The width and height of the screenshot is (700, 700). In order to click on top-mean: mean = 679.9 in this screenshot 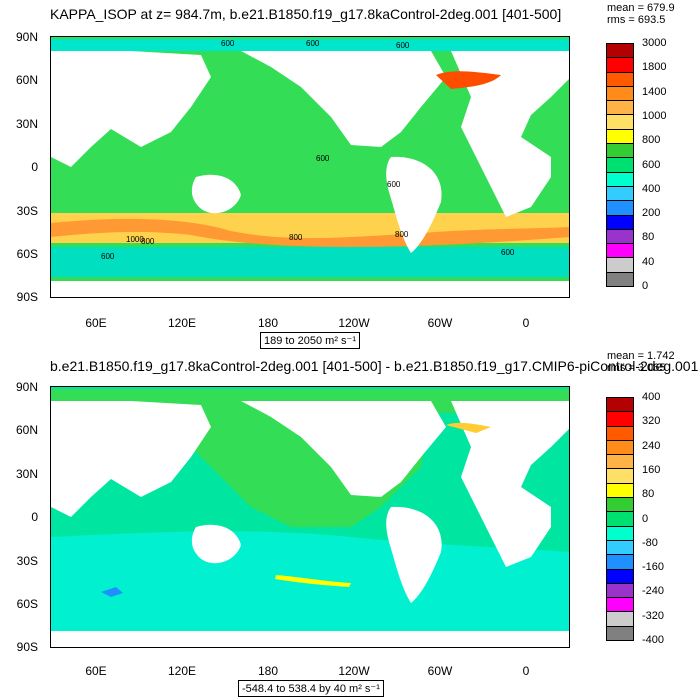, I will do `click(641, 8)`.